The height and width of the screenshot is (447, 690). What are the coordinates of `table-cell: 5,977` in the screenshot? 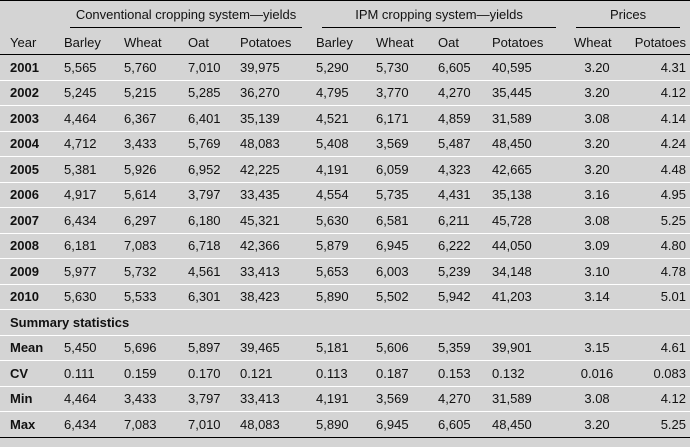 It's located at (90, 271).